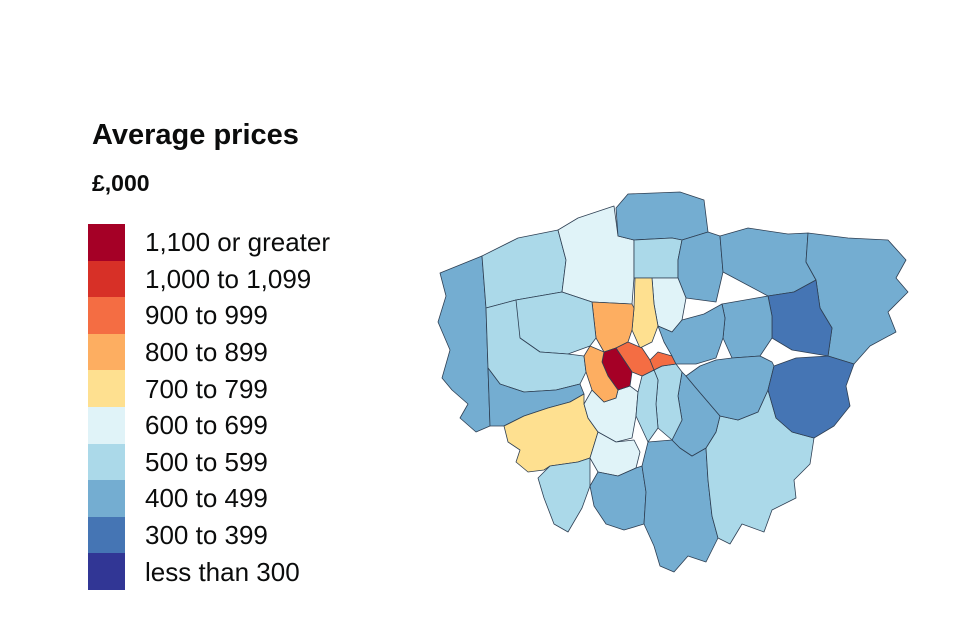  I want to click on borough-waltham-forest: Waltham Forest, so click(700, 267).